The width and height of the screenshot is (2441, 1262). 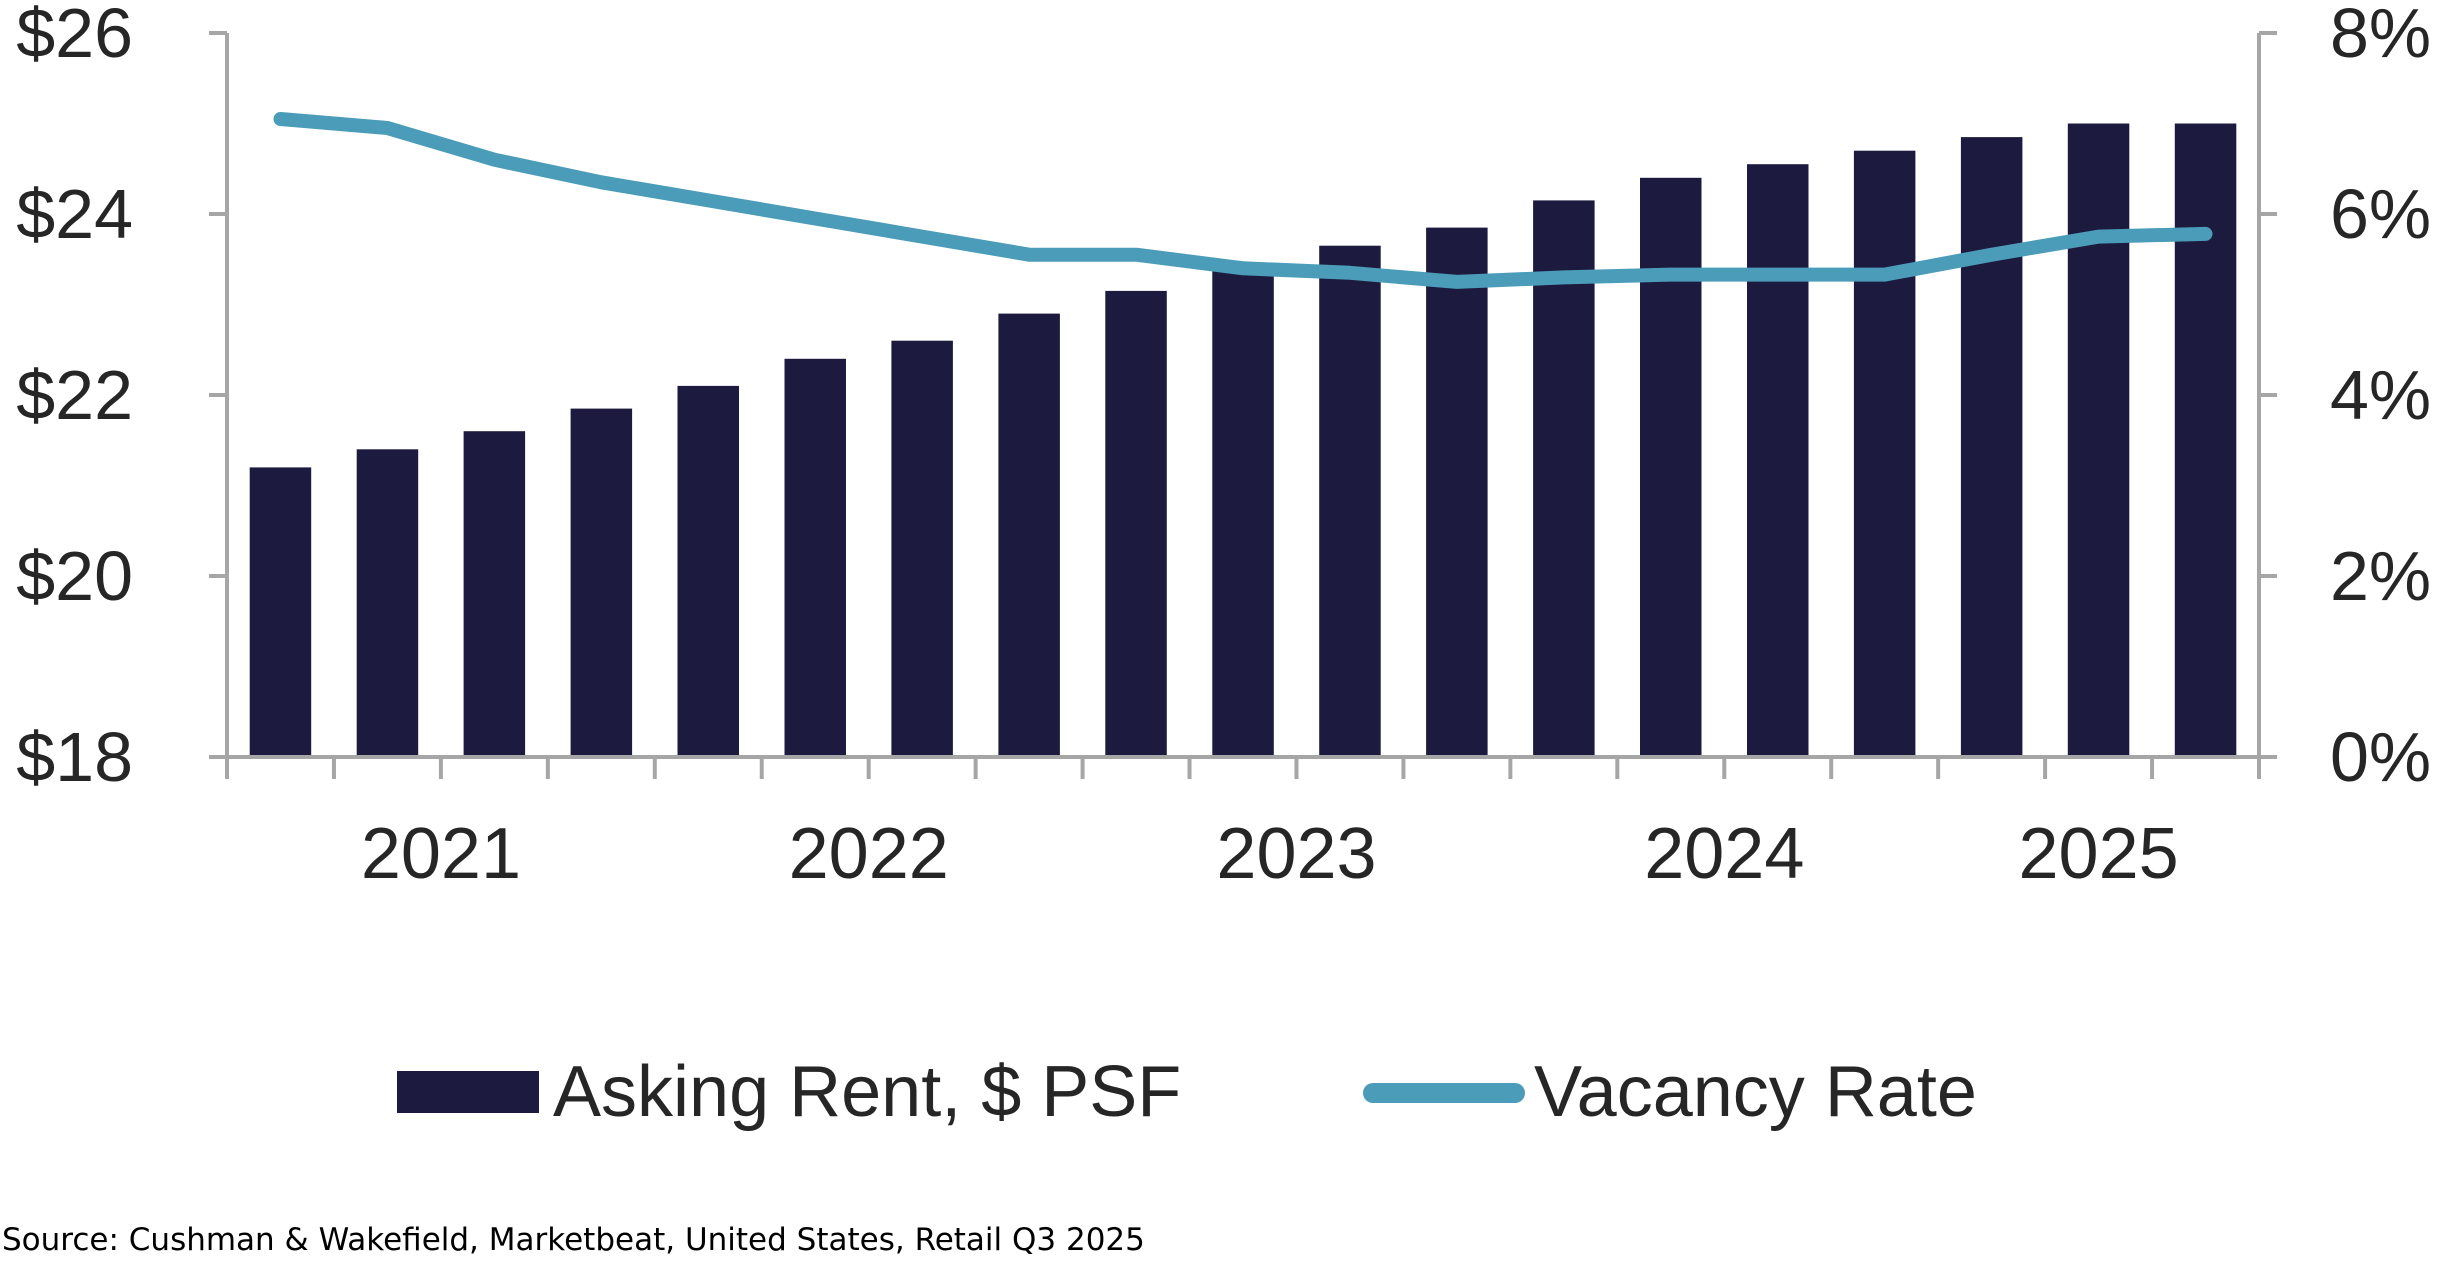 What do you see at coordinates (869, 854) in the screenshot?
I see `x-tick-label: 2022` at bounding box center [869, 854].